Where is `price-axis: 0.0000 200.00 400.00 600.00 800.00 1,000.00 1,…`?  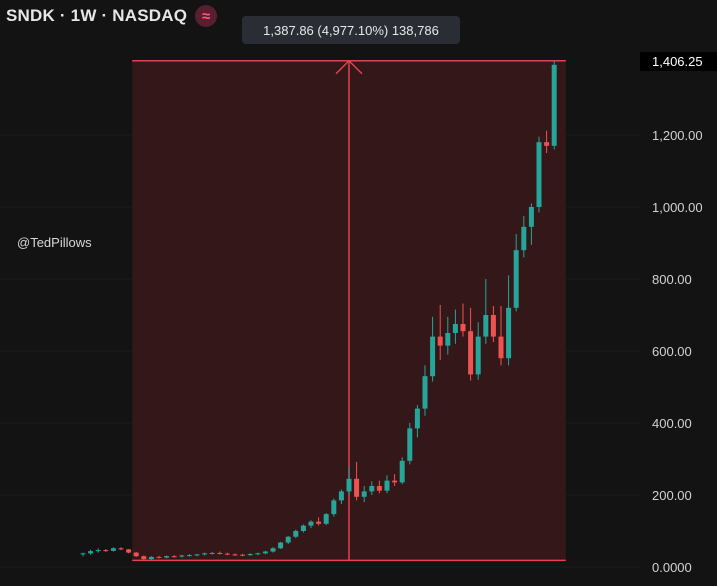
price-axis: 0.0000 200.00 400.00 600.00 800.00 1,000.00 1,… is located at coordinates (677, 351).